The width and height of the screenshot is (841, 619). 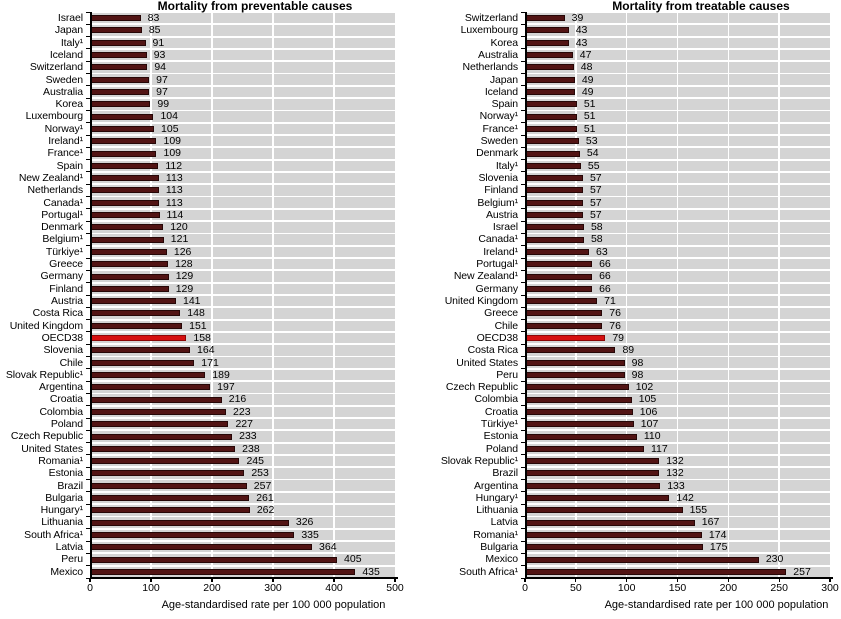 I want to click on value-label: 261, so click(x=265, y=497).